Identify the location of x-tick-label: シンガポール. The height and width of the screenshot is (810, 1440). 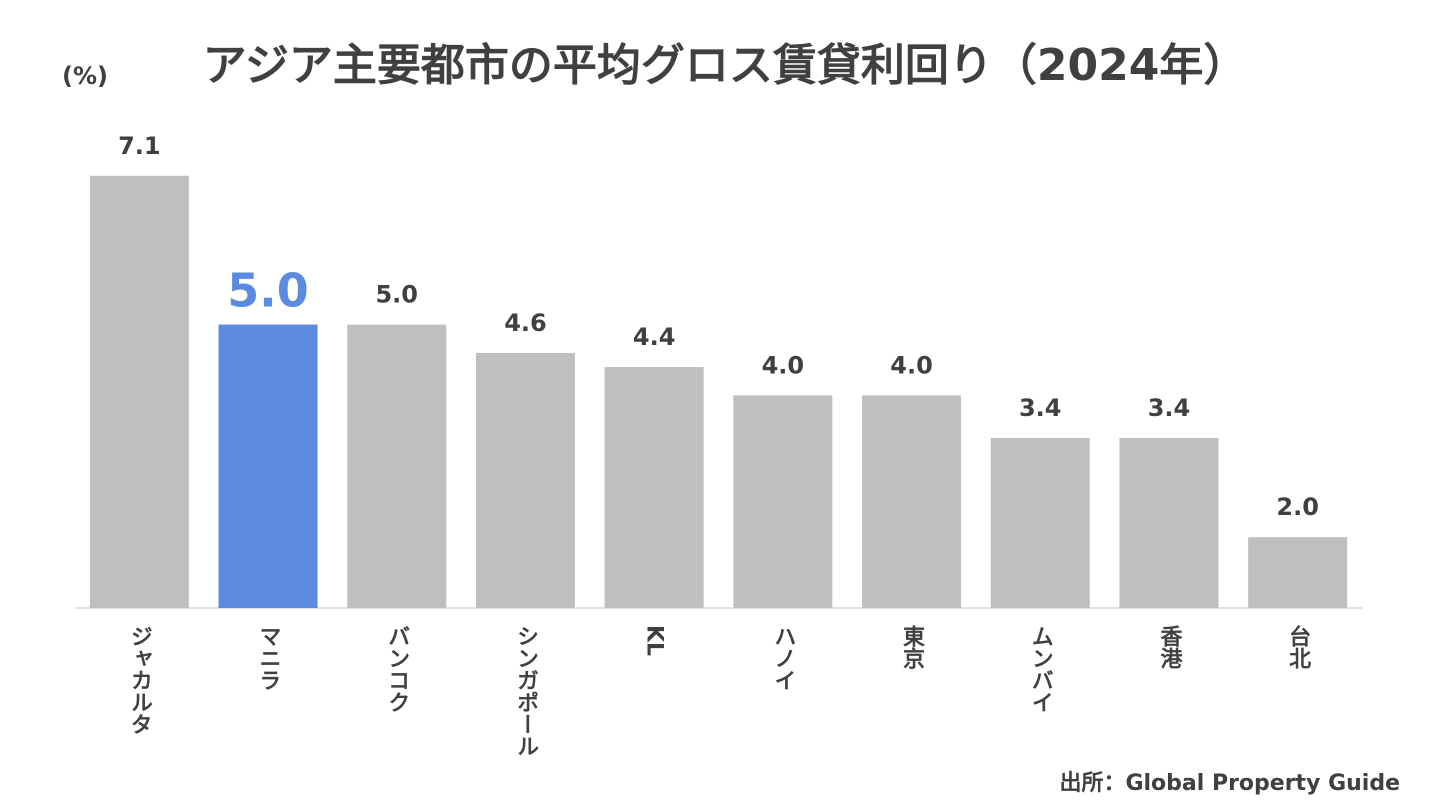
(525, 691).